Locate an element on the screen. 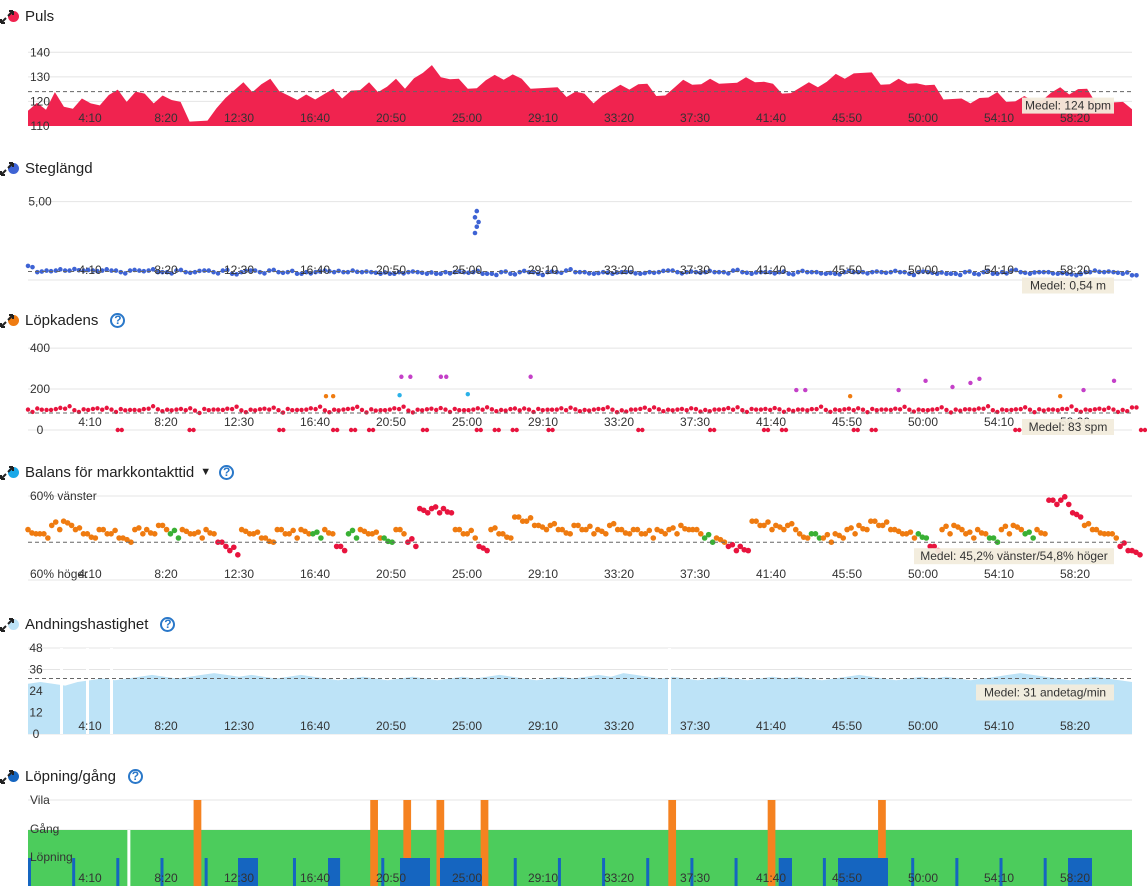  mean-label: Medel: 31 andetag/min is located at coordinates (1045, 692).